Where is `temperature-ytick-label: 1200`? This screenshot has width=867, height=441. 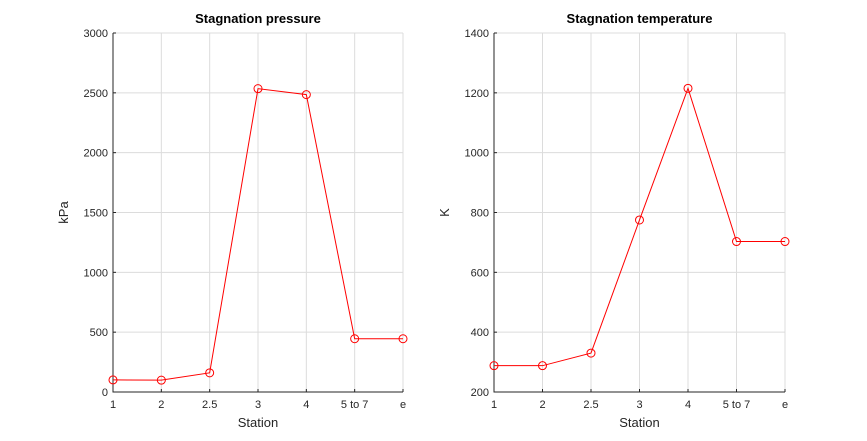
temperature-ytick-label: 1200 is located at coordinates (477, 94).